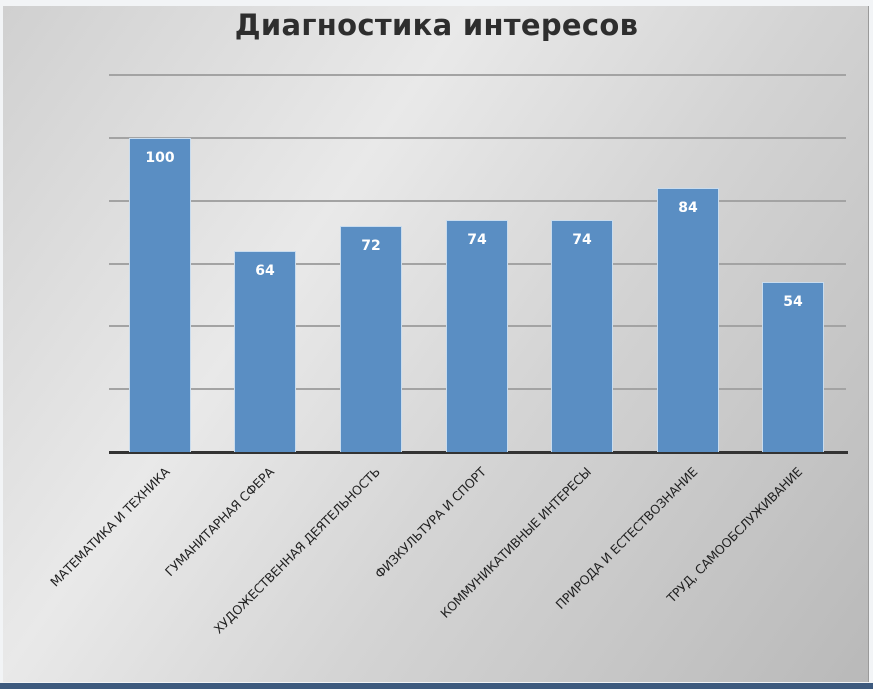  Describe the element at coordinates (436, 686) in the screenshot. I see `bottom-border` at that location.